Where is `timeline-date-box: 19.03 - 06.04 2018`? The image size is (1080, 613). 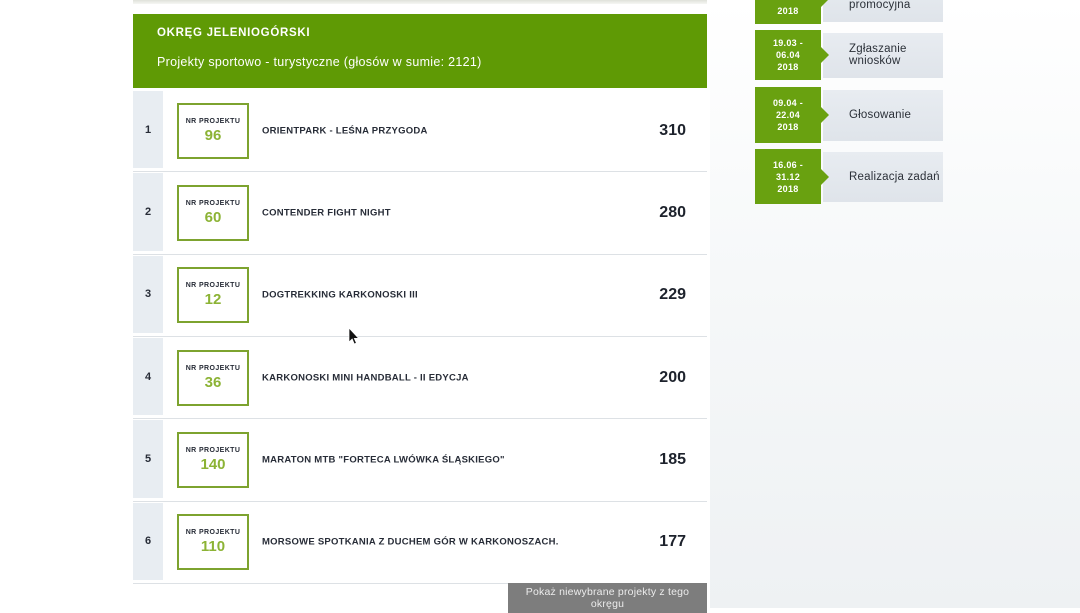 timeline-date-box: 19.03 - 06.04 2018 is located at coordinates (788, 55).